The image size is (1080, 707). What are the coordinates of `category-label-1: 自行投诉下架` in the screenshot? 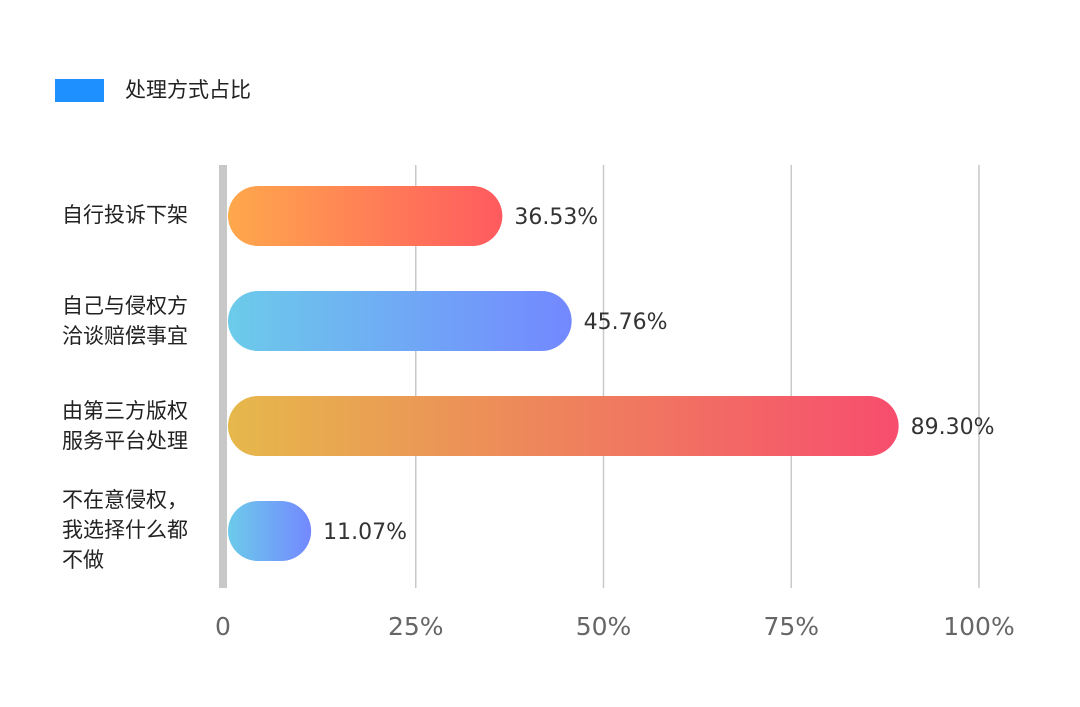 It's located at (125, 215).